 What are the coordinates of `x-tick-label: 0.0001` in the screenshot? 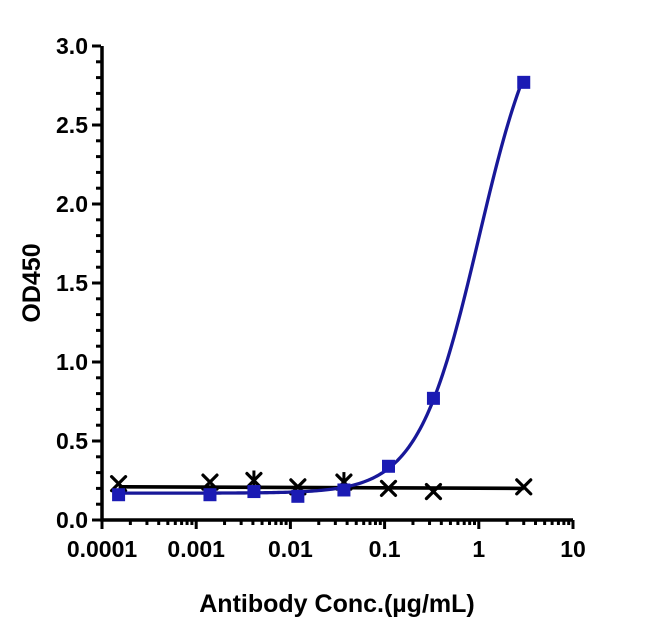 It's located at (102, 549).